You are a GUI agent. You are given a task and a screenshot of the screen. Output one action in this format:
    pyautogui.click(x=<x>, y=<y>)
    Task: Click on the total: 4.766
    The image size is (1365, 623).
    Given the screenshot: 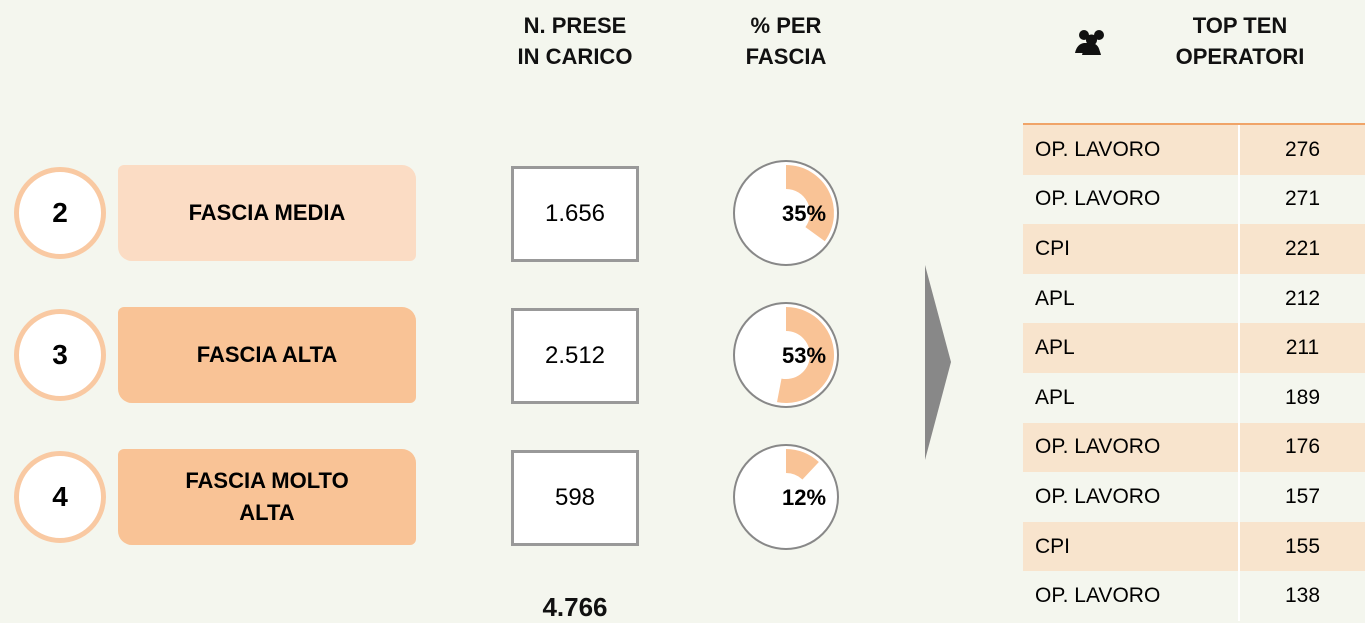 What is the action you would take?
    pyautogui.click(x=575, y=607)
    